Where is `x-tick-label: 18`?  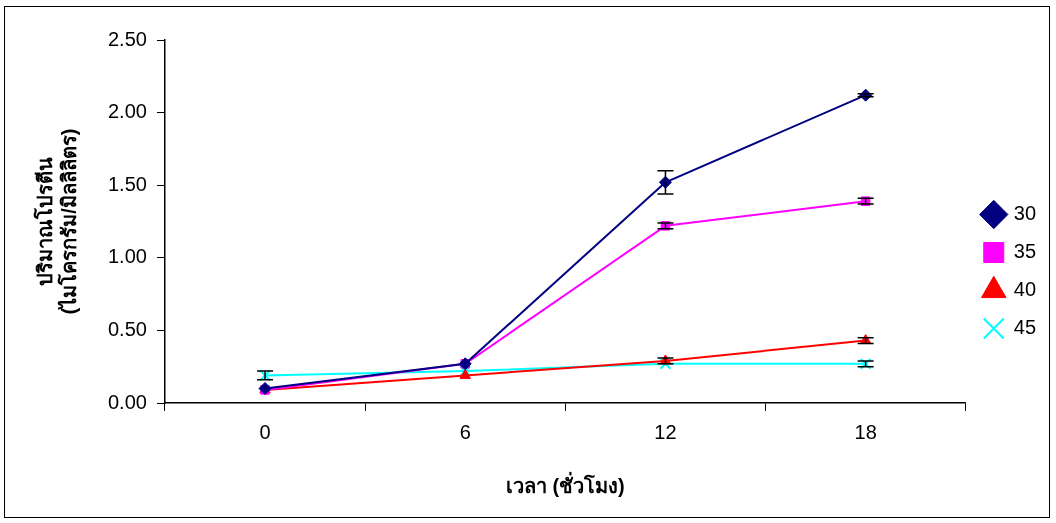
x-tick-label: 18 is located at coordinates (865, 431).